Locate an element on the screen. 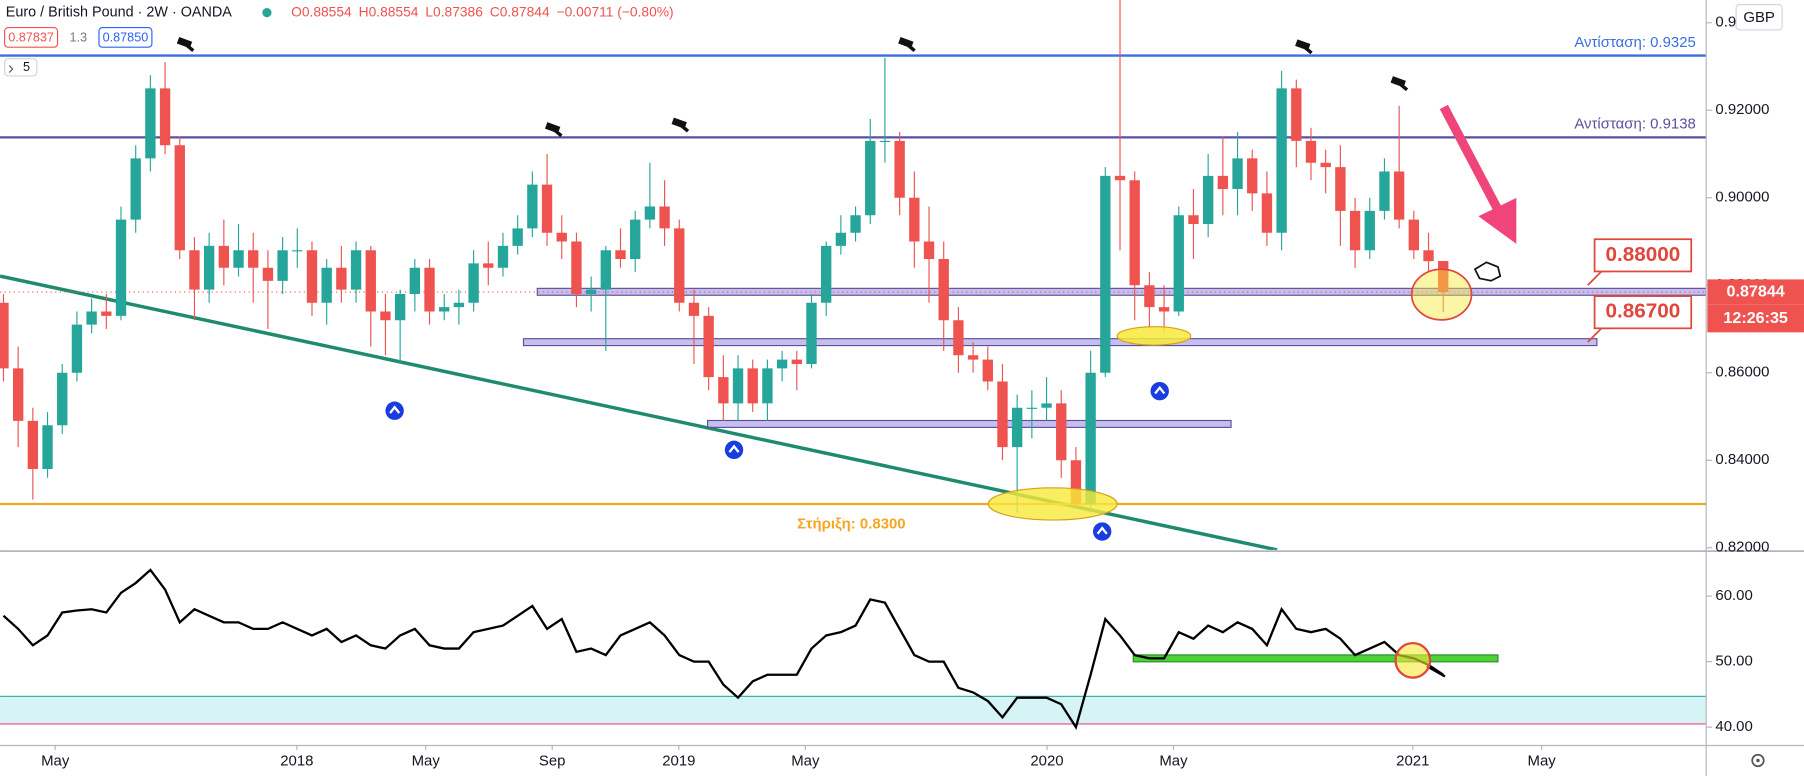 Image resolution: width=1804 pixels, height=776 pixels. ohlc-value: O0.88554 is located at coordinates (321, 11).